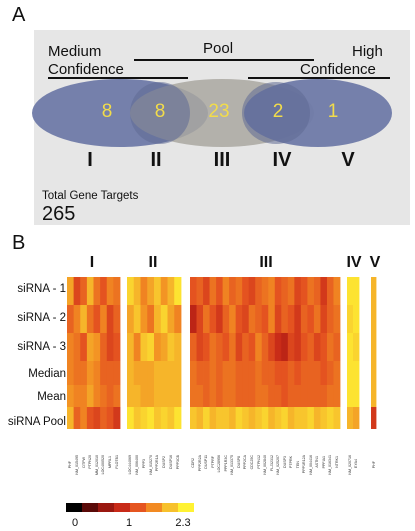 The width and height of the screenshot is (415, 531). Describe the element at coordinates (367, 51) in the screenshot. I see `high-confidence-line1: High` at that location.